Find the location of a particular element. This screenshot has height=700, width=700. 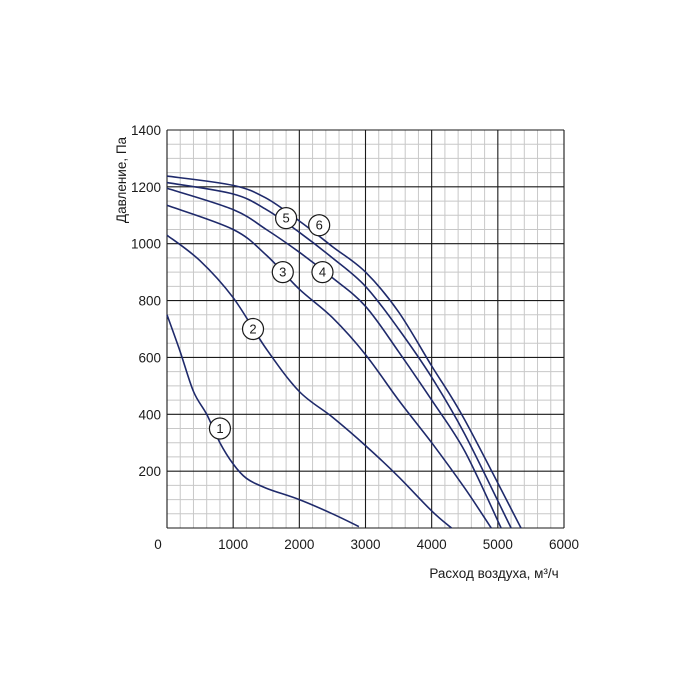

curve-marker-1: 1 is located at coordinates (220, 428).